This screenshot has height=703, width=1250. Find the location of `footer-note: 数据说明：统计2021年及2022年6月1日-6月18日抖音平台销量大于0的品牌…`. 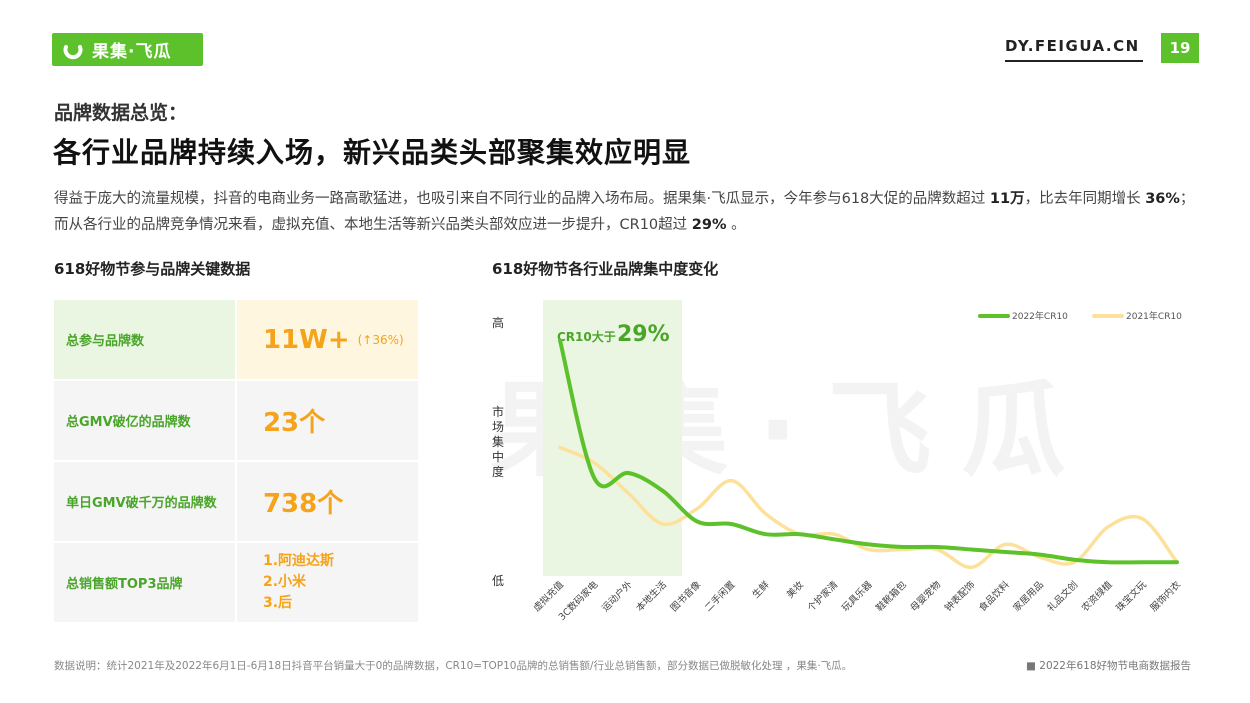

footer-note: 数据说明：统计2021年及2022年6月1日-6月18日抖音平台销量大于0的品牌… is located at coordinates (453, 666).